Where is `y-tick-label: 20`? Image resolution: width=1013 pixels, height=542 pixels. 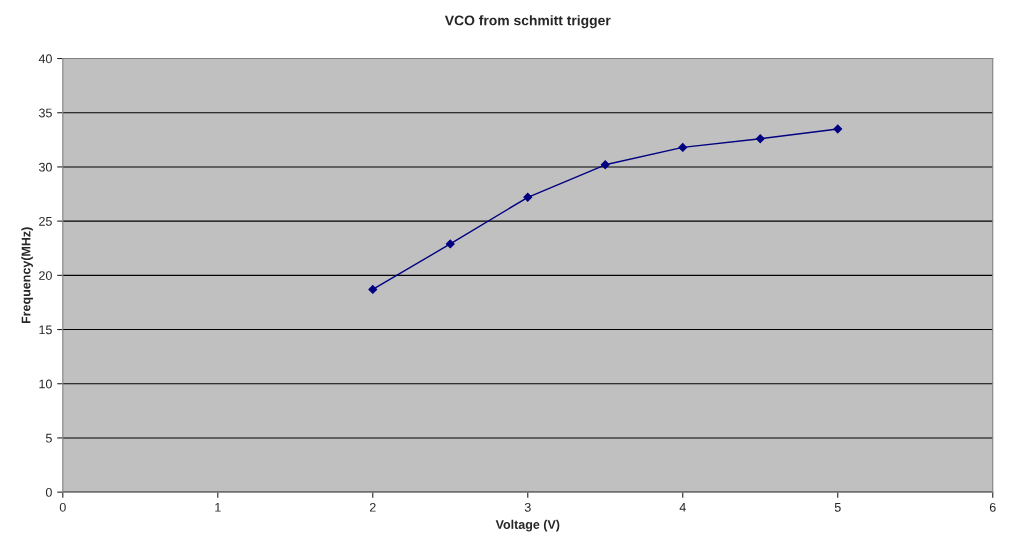
y-tick-label: 20 is located at coordinates (45, 275).